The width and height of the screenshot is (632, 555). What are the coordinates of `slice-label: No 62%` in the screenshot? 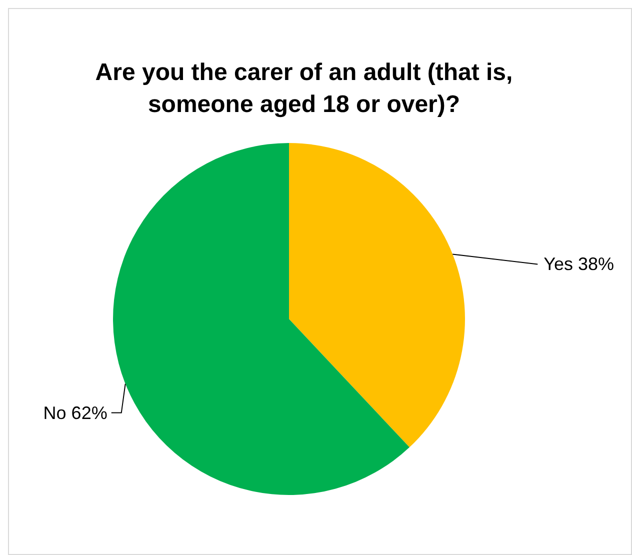 It's located at (75, 412).